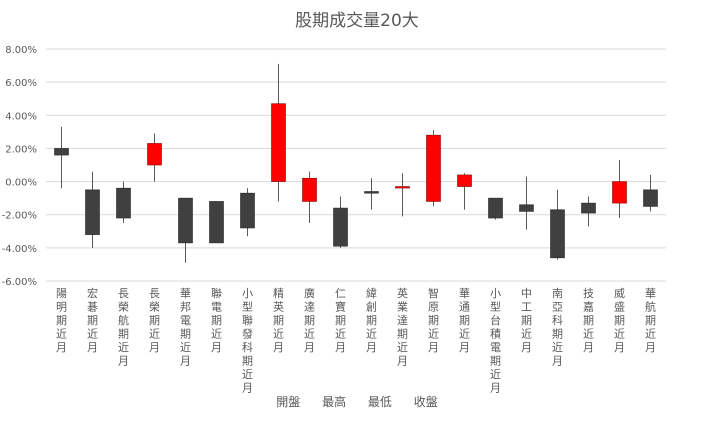  Describe the element at coordinates (19, 282) in the screenshot. I see `y-tick-label: -6.00%` at that location.